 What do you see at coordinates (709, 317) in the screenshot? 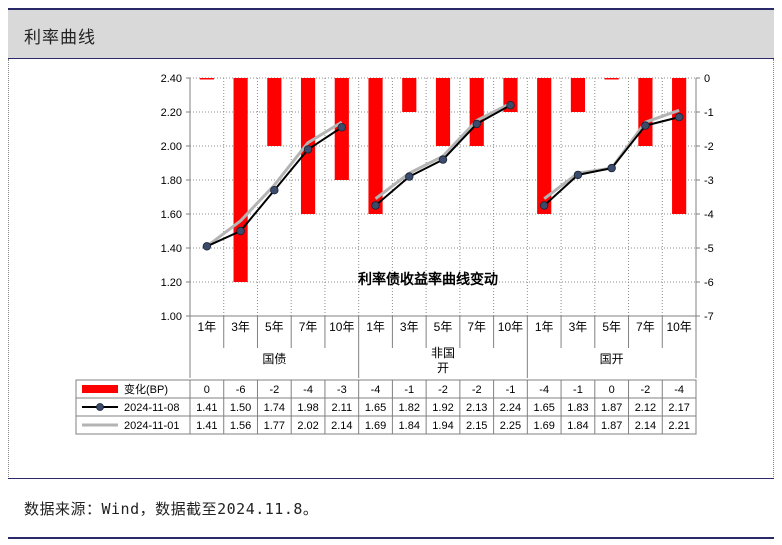
I see `right-tick-label: -7` at bounding box center [709, 317].